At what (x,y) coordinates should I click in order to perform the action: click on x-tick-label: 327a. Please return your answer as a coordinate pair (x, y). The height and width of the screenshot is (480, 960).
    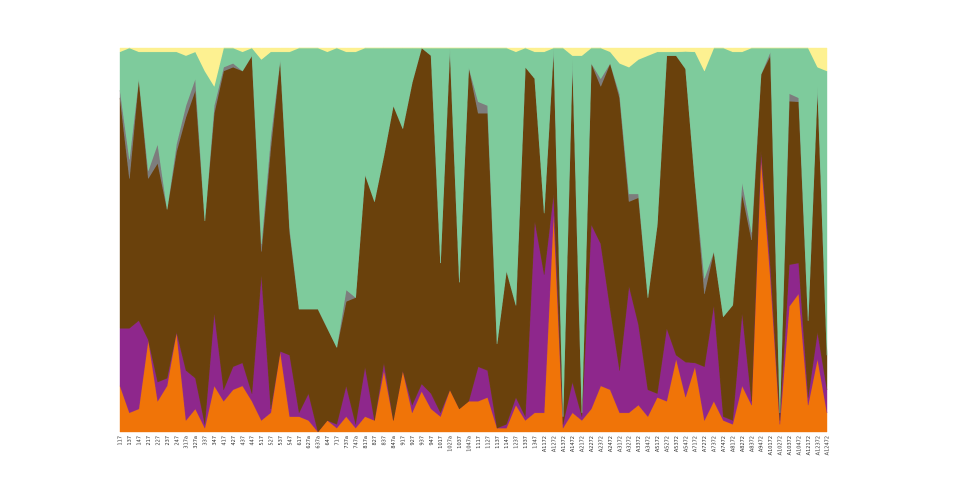
    Looking at the image, I should click on (196, 442).